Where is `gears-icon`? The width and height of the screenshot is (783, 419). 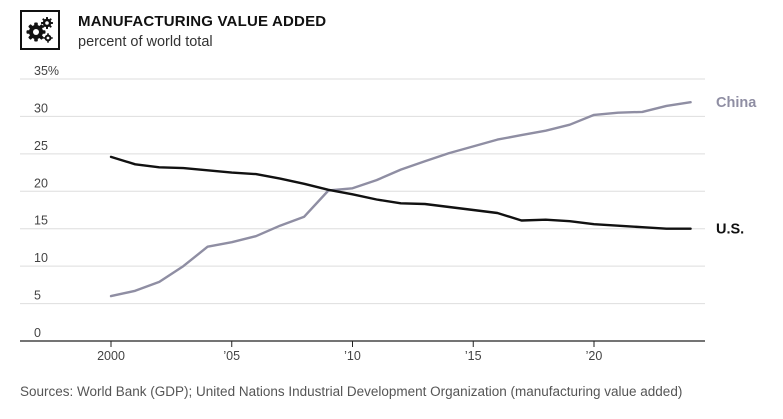 gears-icon is located at coordinates (40, 30).